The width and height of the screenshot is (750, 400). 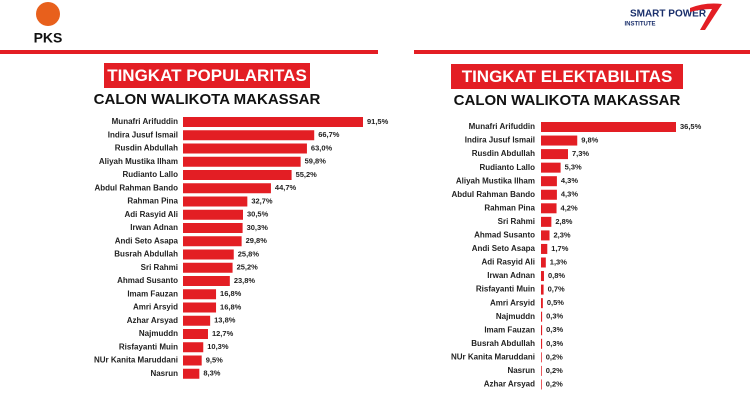 What do you see at coordinates (493, 356) in the screenshot?
I see `category-label: NUr Kanita Maruddani` at bounding box center [493, 356].